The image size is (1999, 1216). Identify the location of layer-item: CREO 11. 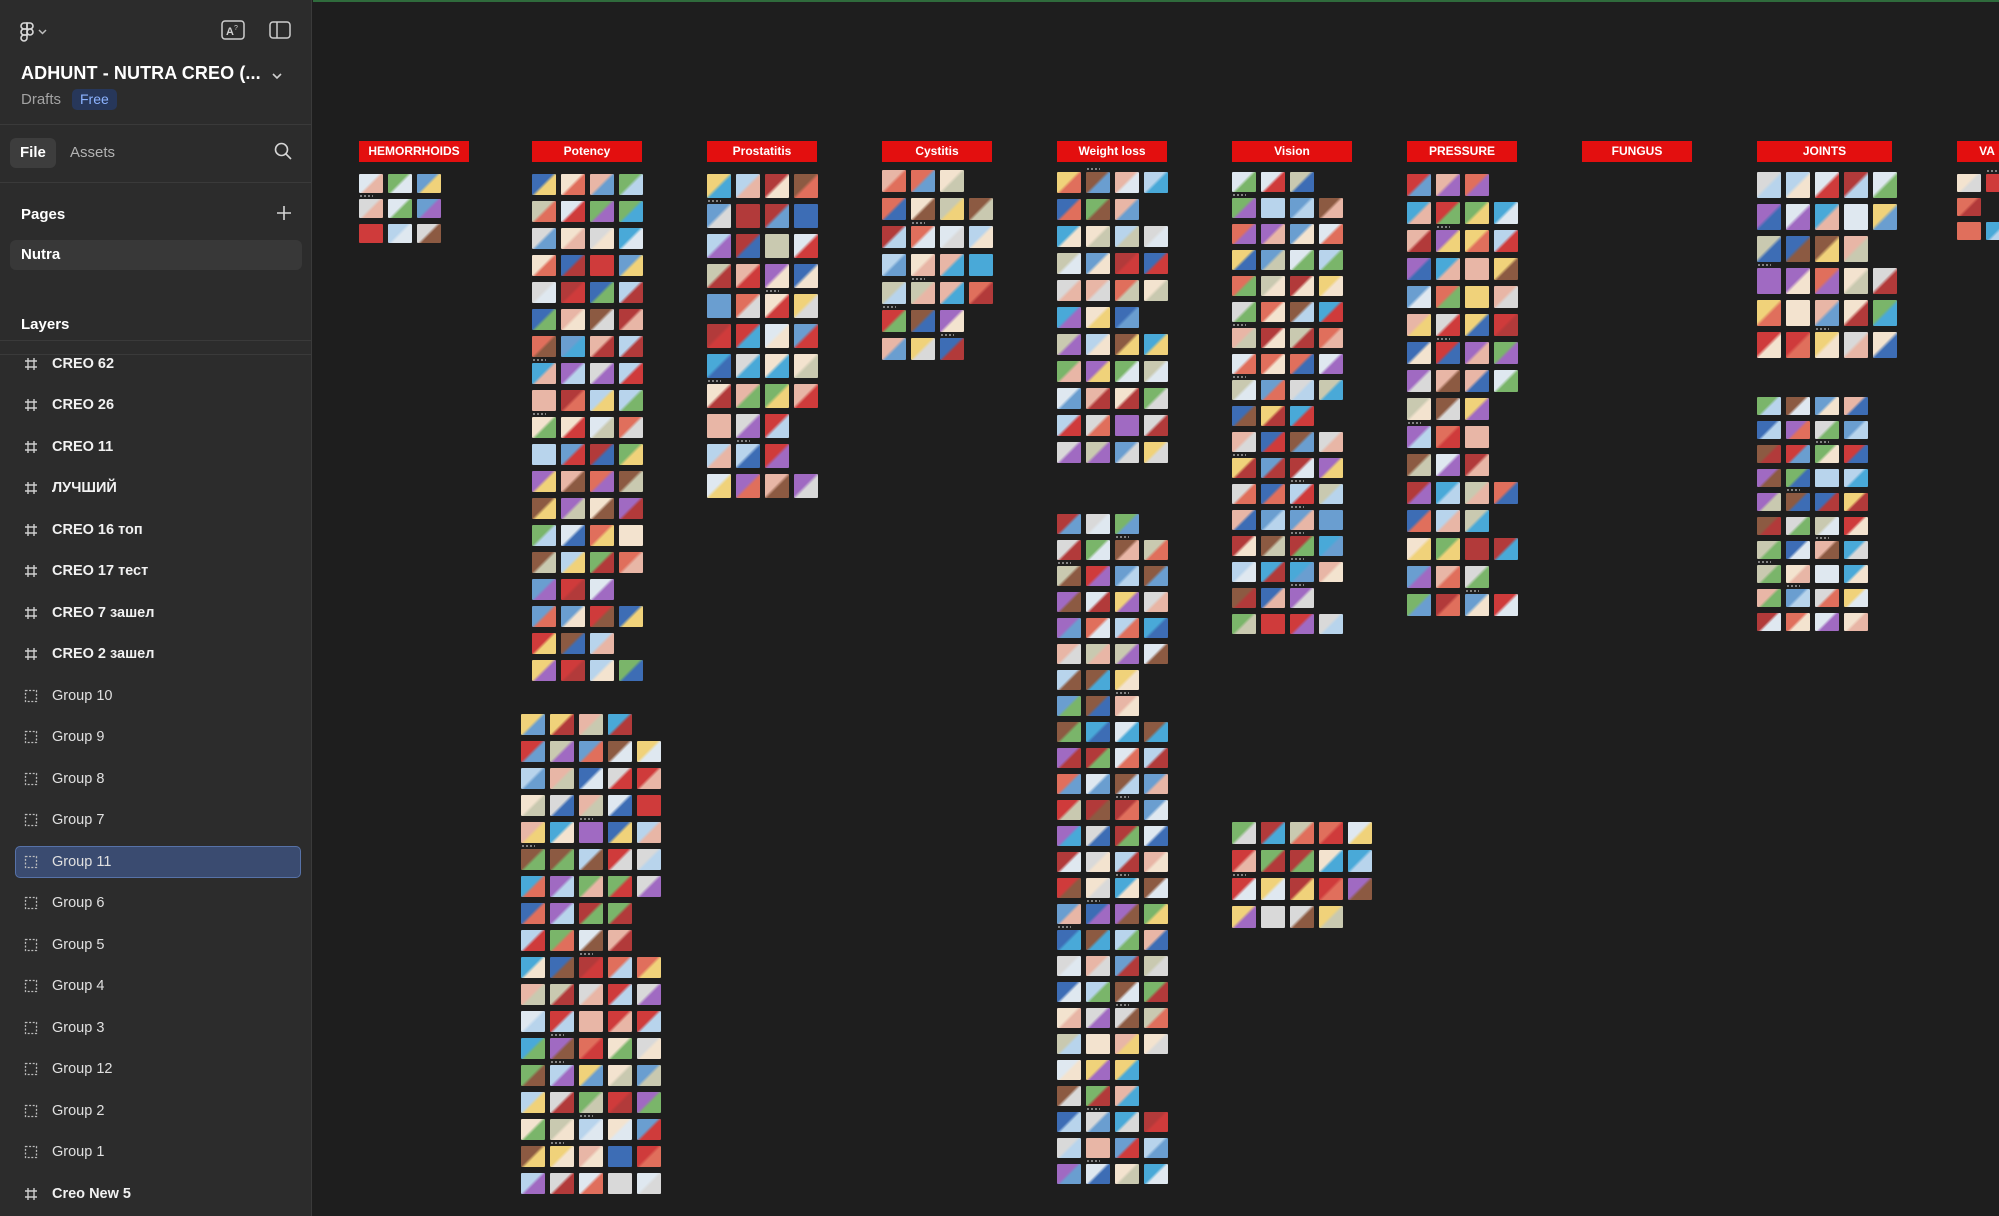
(155, 447).